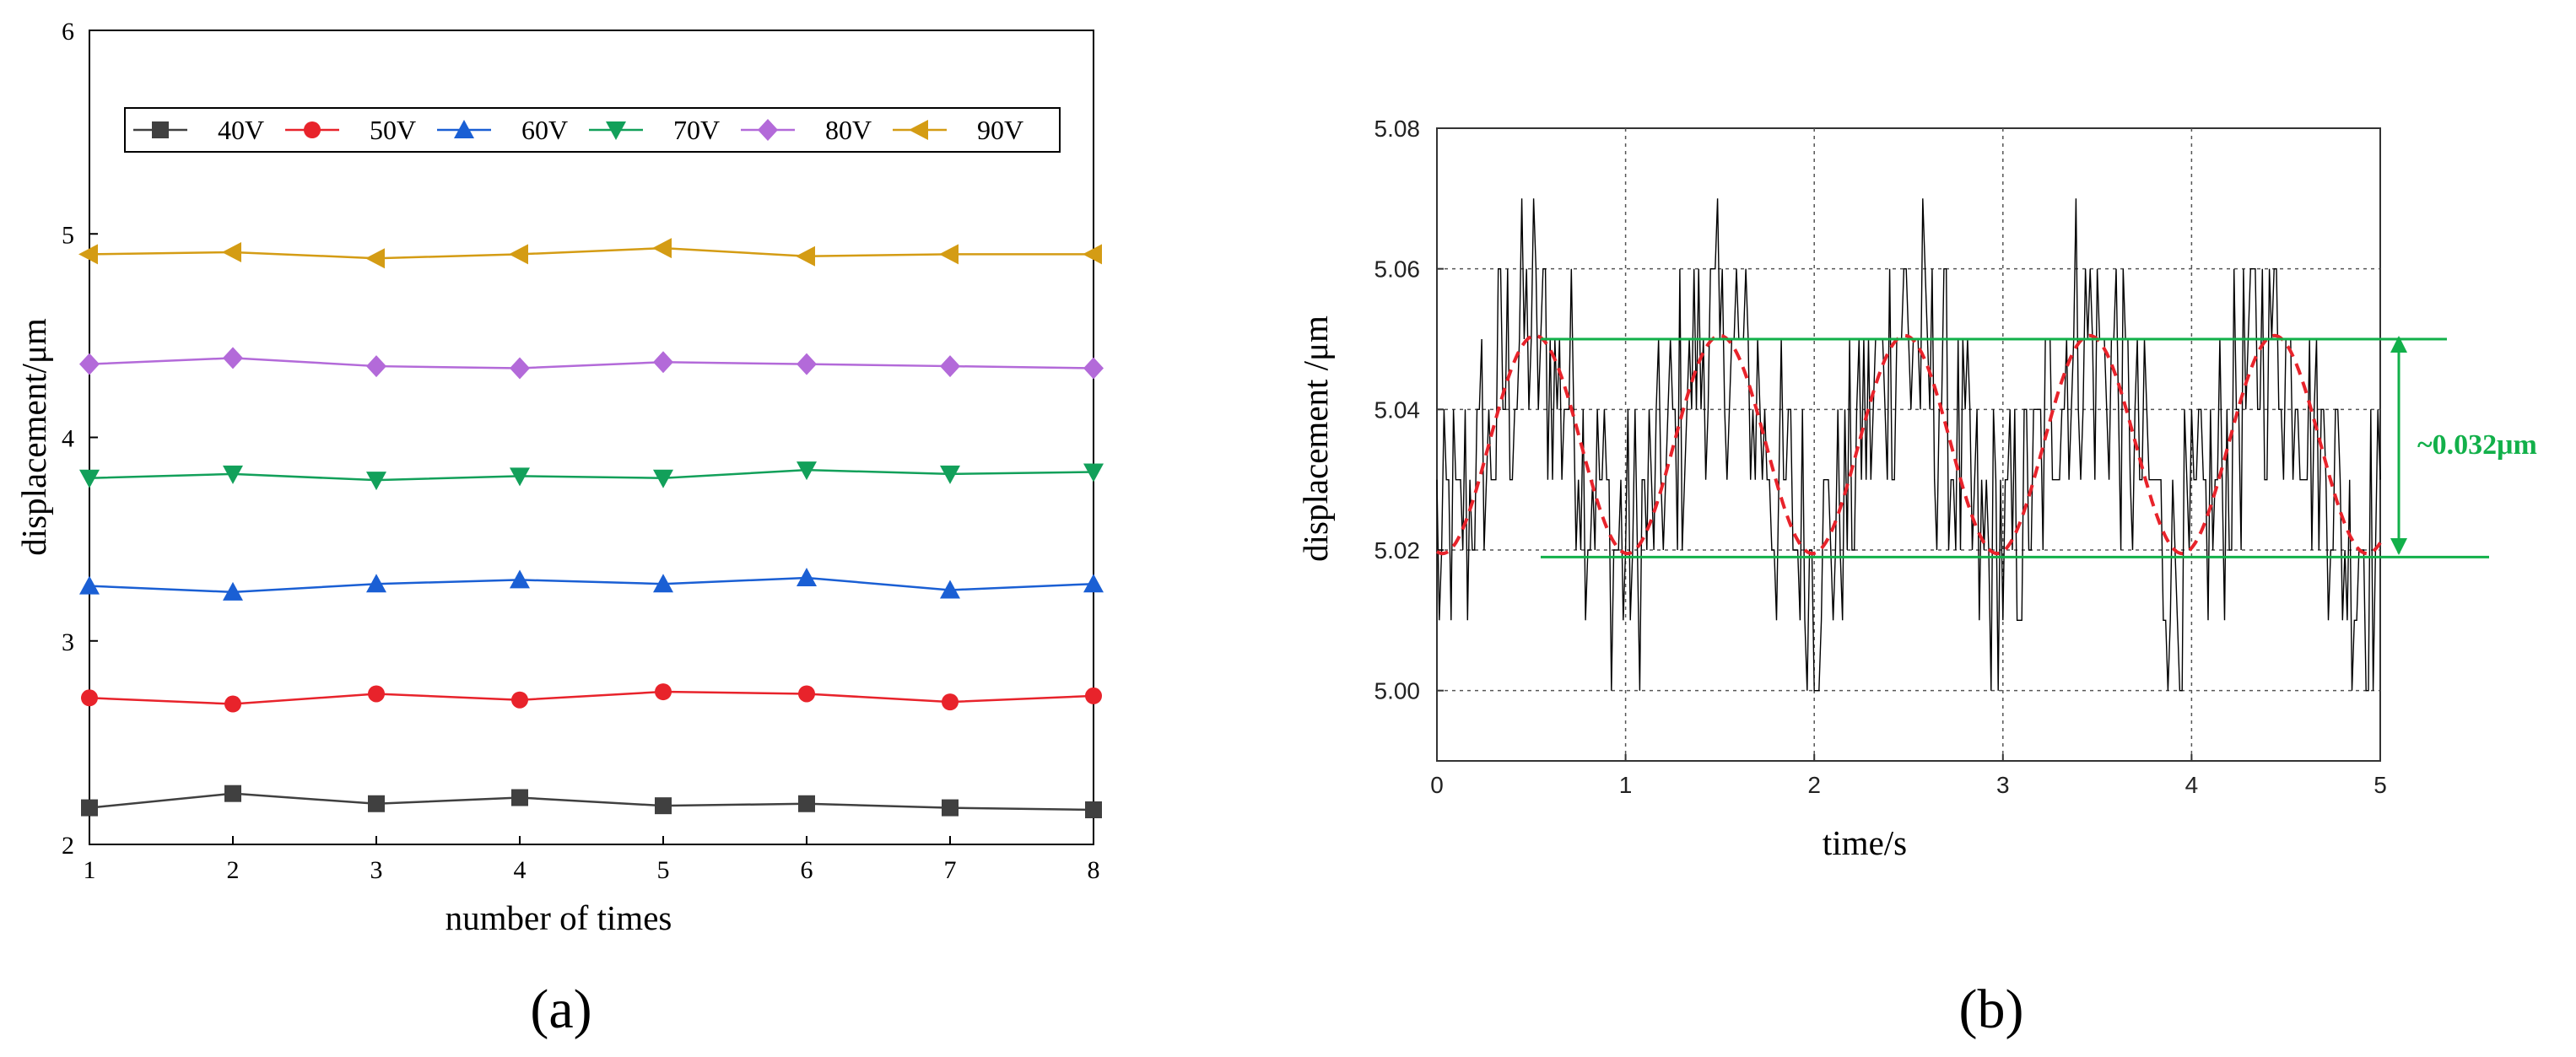  Describe the element at coordinates (68, 235) in the screenshot. I see `y-tick-label: 5` at that location.